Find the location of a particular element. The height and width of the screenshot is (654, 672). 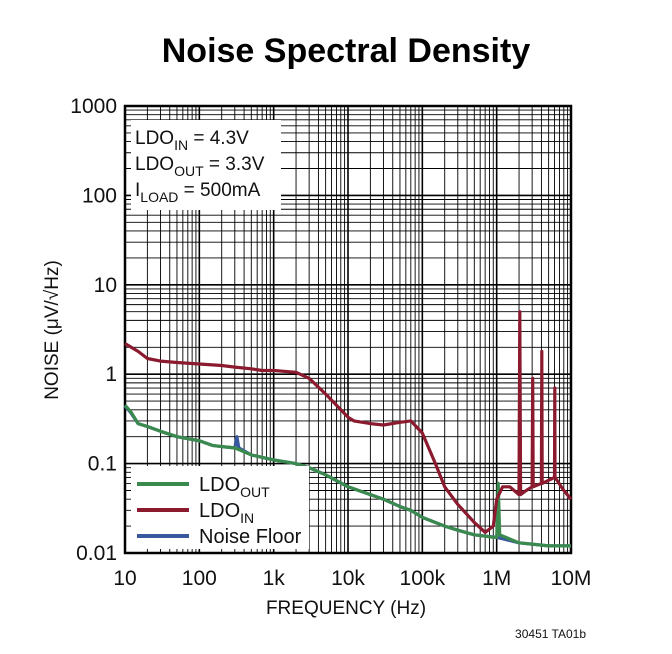

conditions-background is located at coordinates (206, 165).